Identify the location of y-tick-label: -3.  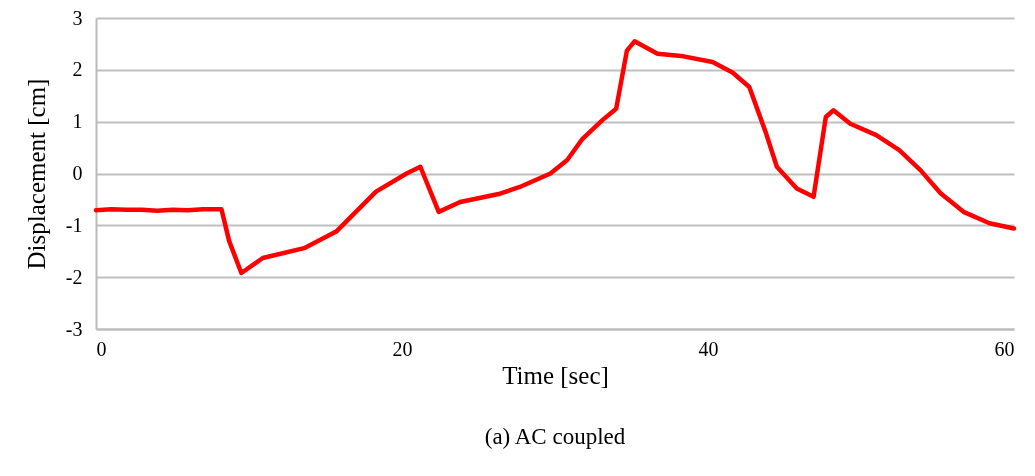
(74, 328).